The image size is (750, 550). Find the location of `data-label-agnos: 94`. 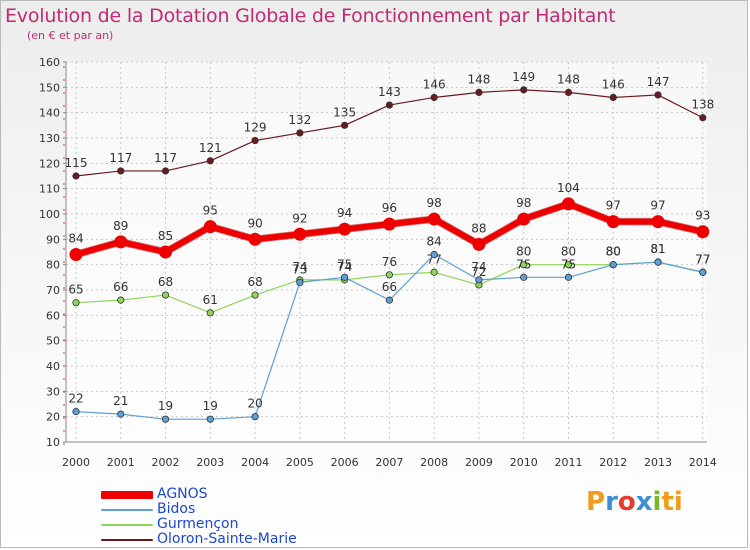

data-label-agnos: 94 is located at coordinates (344, 213).